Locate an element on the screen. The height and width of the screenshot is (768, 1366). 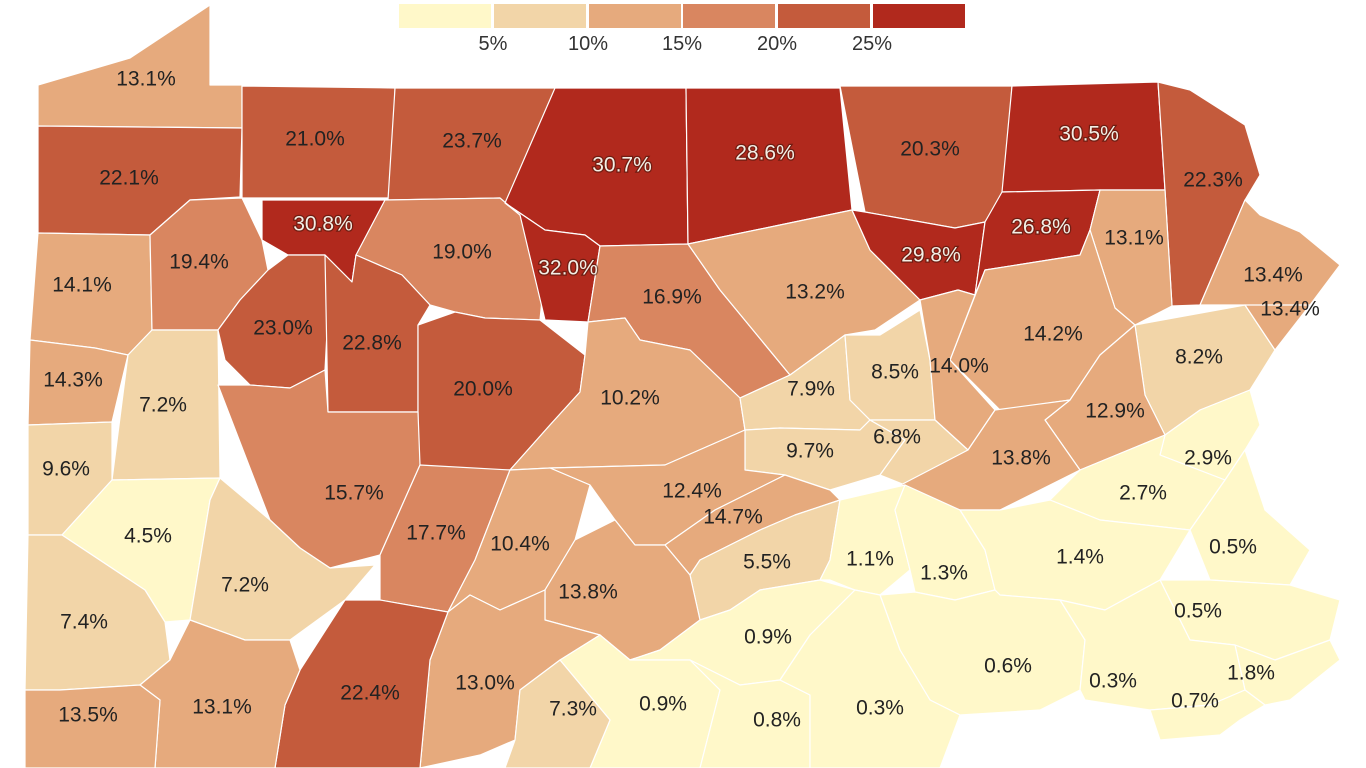
county-value-label: 19.4% is located at coordinates (199, 262).